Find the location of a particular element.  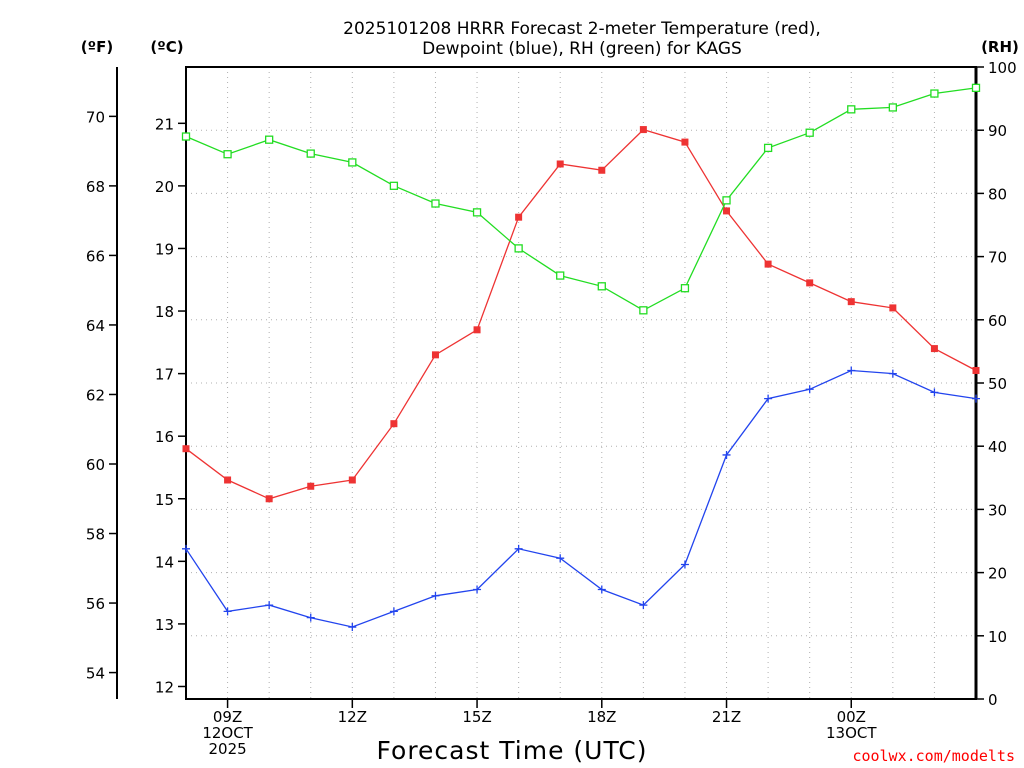

celsius-tick-label: 18 is located at coordinates (164, 312).